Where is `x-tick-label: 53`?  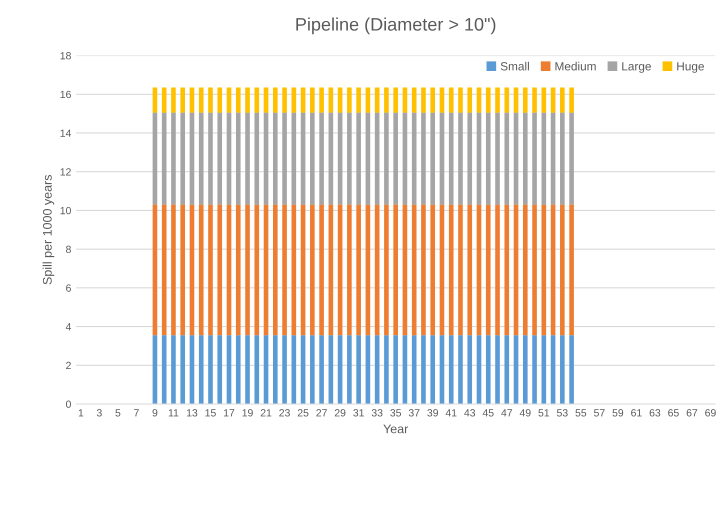 x-tick-label: 53 is located at coordinates (562, 413).